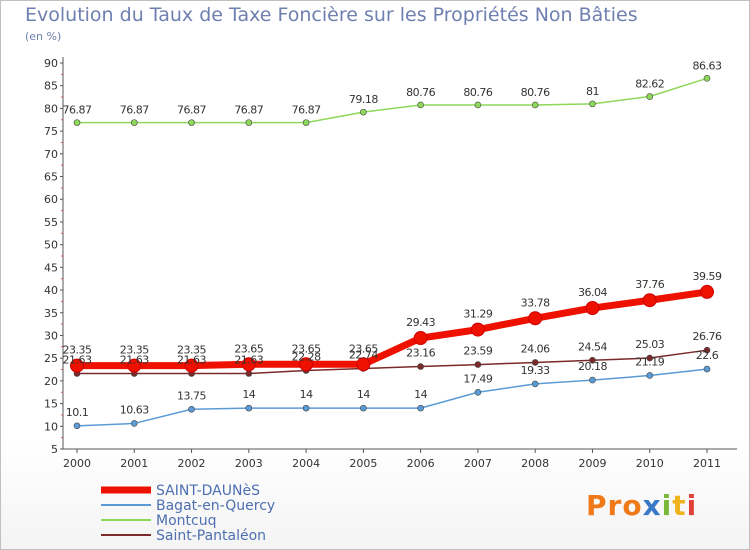 The image size is (750, 550). Describe the element at coordinates (51, 426) in the screenshot. I see `y-tick-label: 10` at that location.